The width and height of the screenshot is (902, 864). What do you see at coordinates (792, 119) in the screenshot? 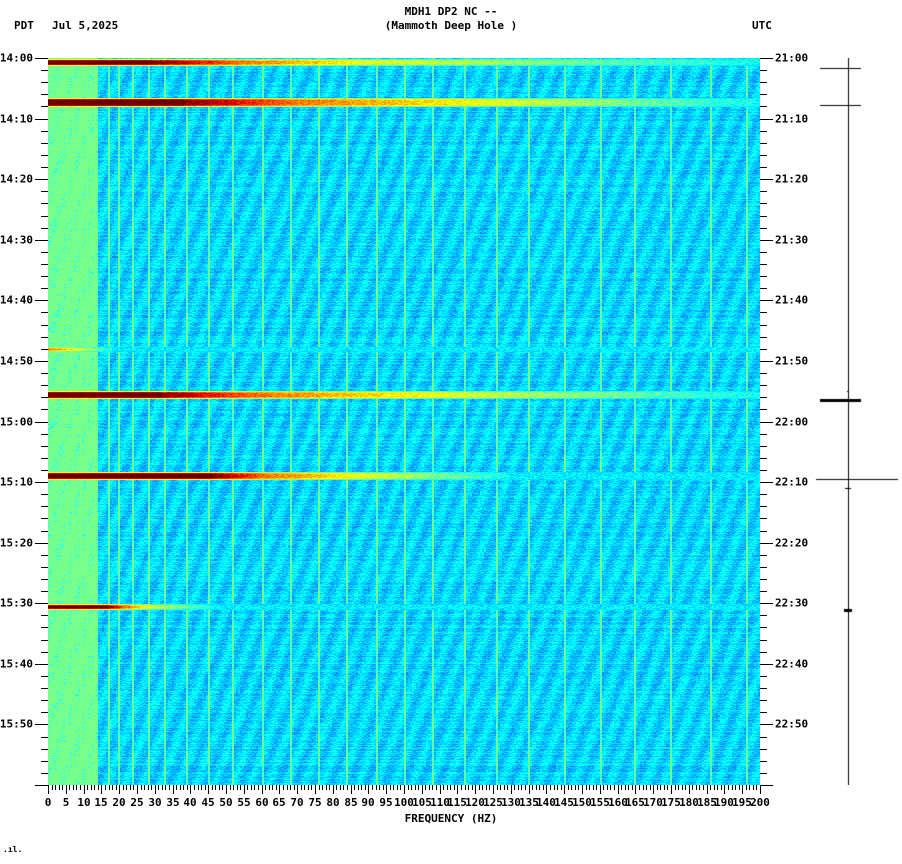
I see `time-tick-label: 21:10` at bounding box center [792, 119].